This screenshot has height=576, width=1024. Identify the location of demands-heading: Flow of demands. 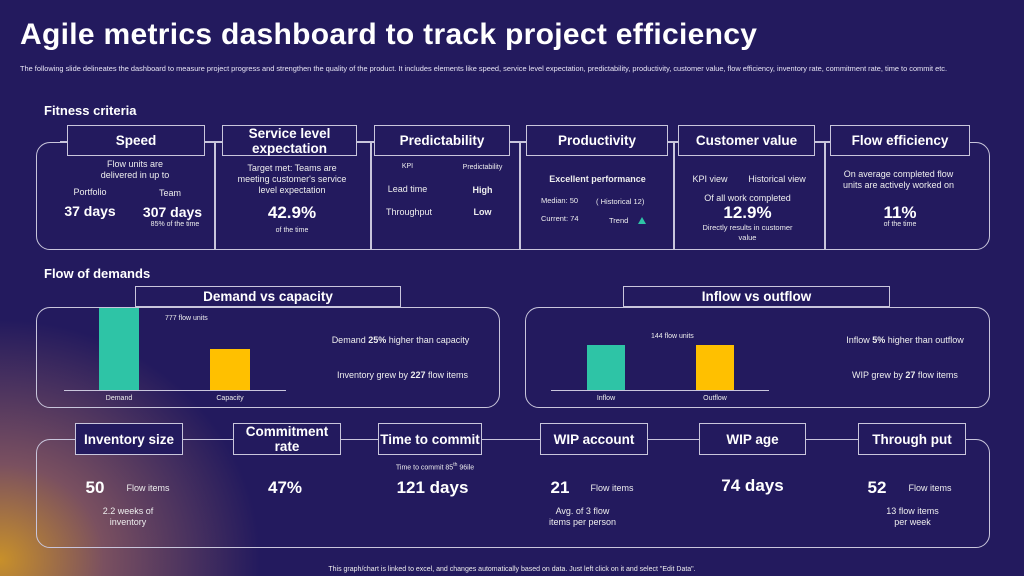
(97, 273).